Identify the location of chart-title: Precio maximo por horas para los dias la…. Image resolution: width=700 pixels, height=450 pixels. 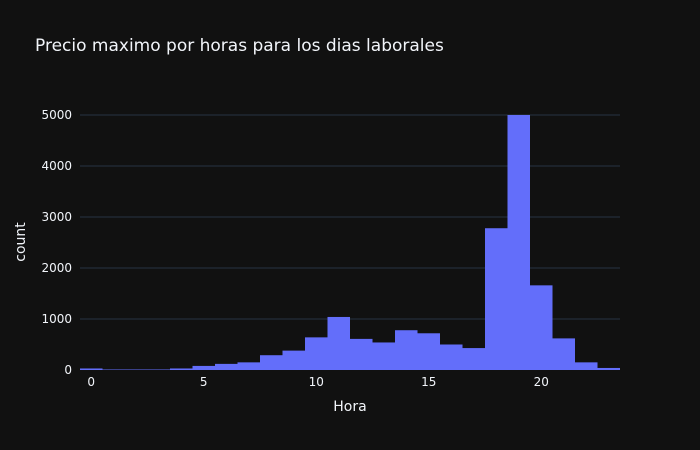
(239, 46).